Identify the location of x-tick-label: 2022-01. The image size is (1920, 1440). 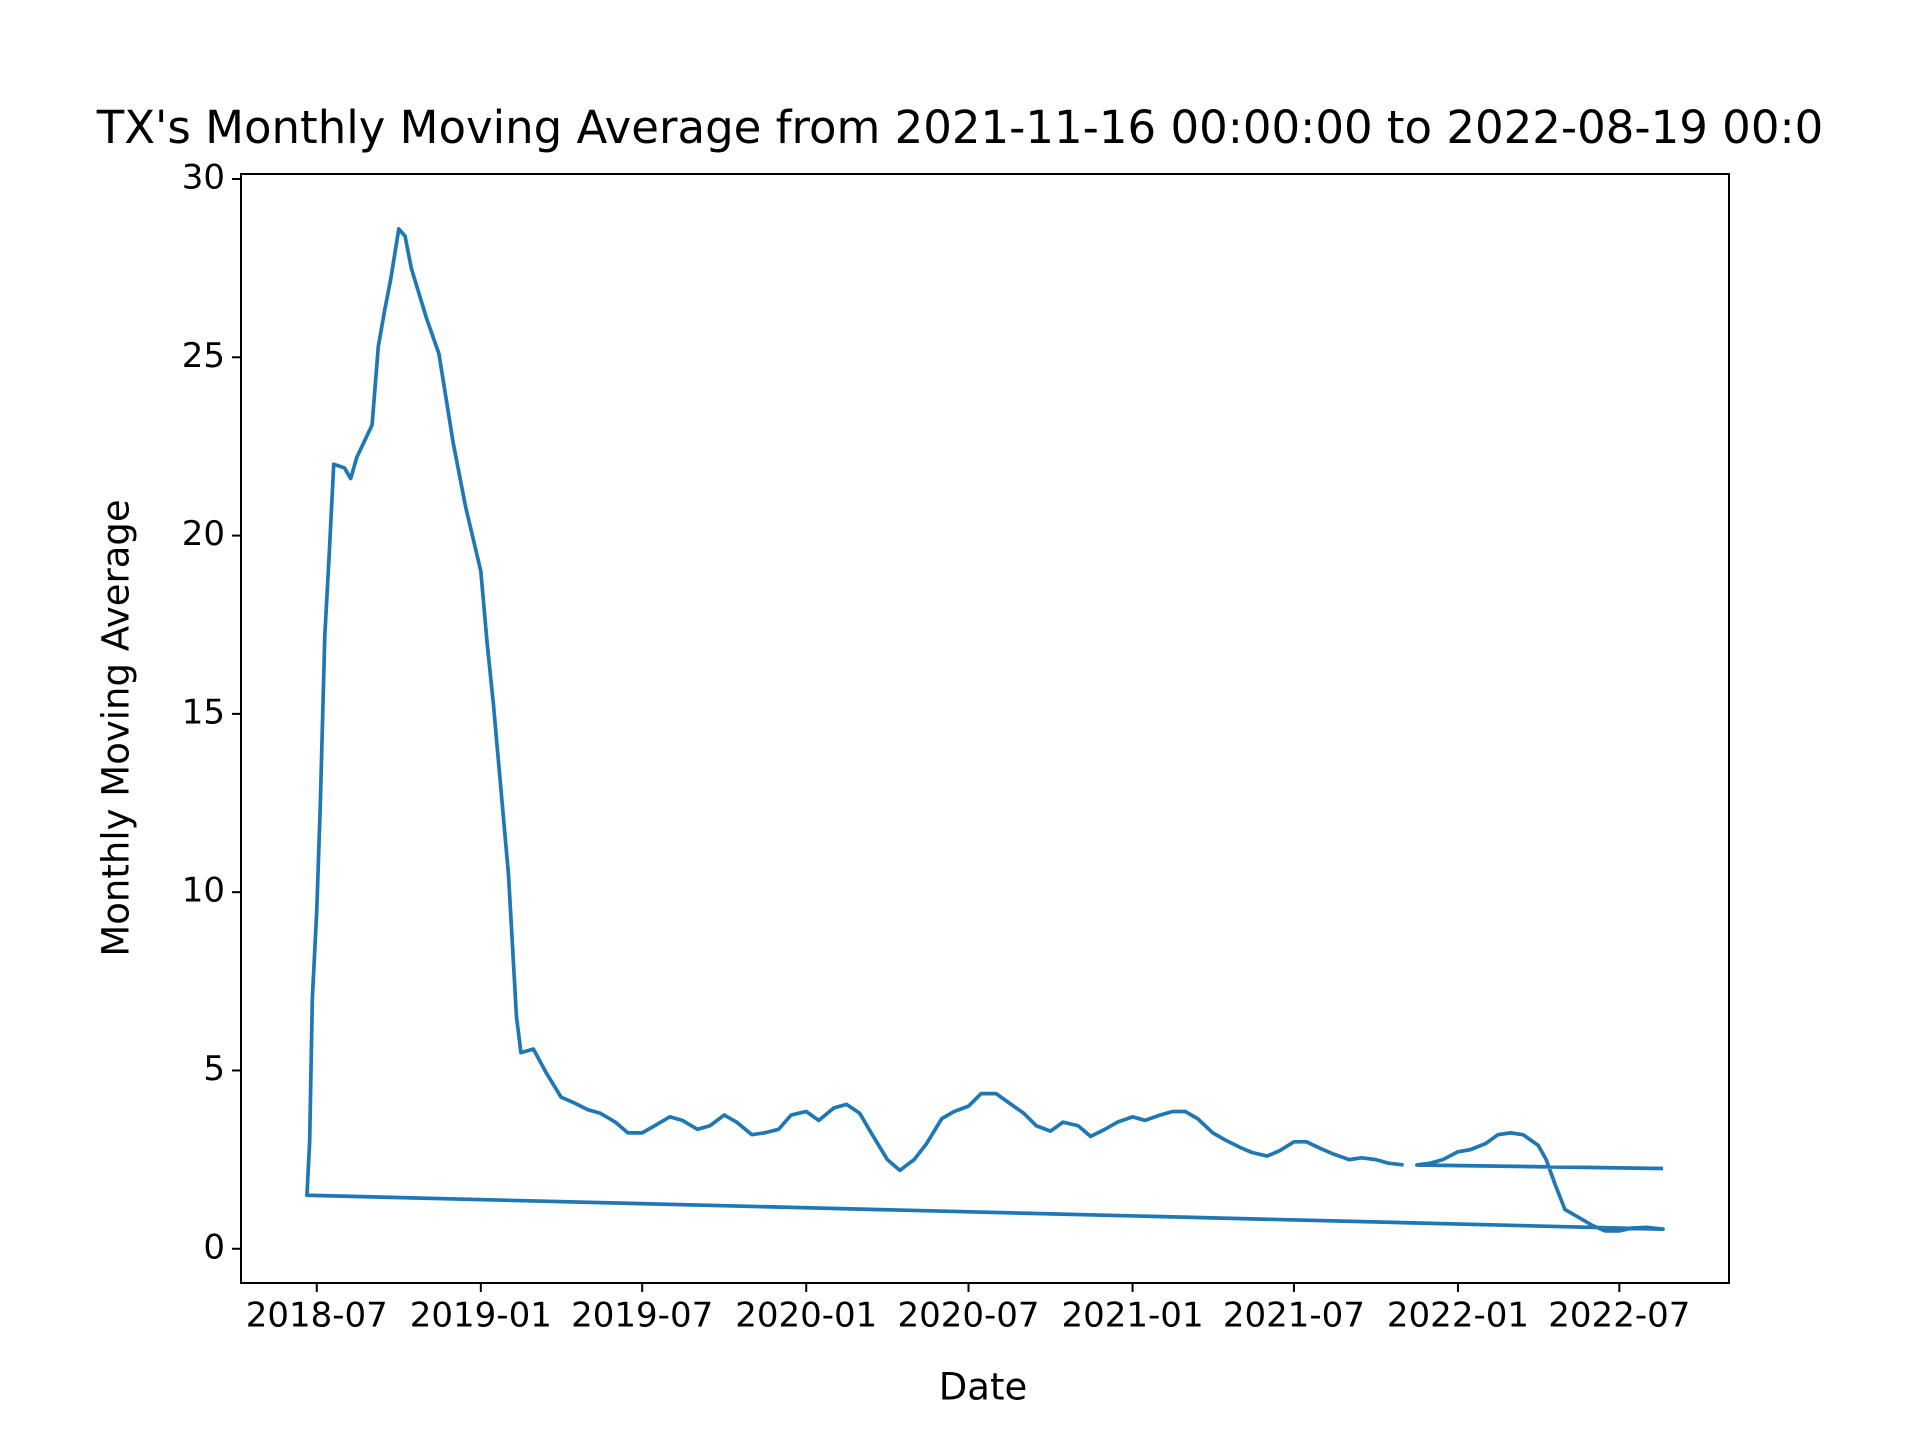
(1458, 1316).